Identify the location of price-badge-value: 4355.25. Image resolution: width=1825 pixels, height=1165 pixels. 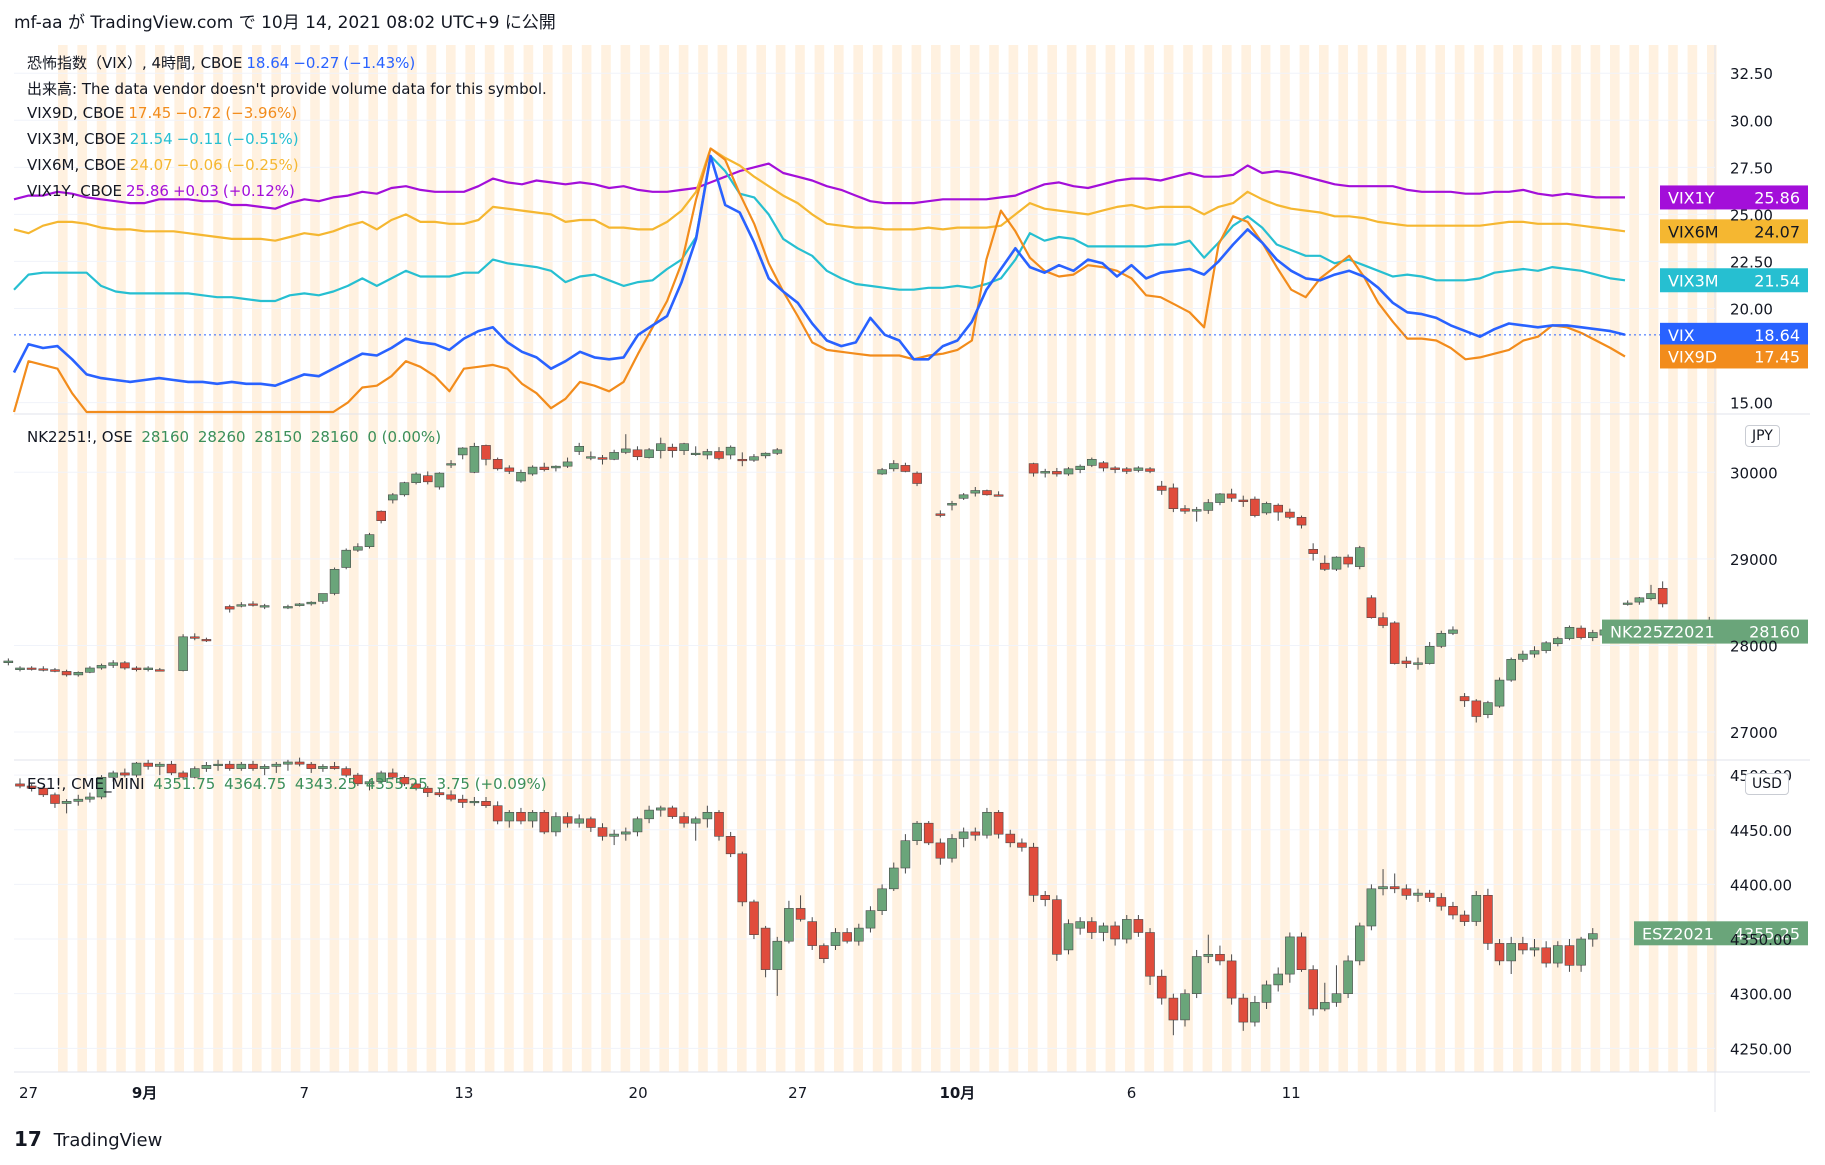
(1767, 933).